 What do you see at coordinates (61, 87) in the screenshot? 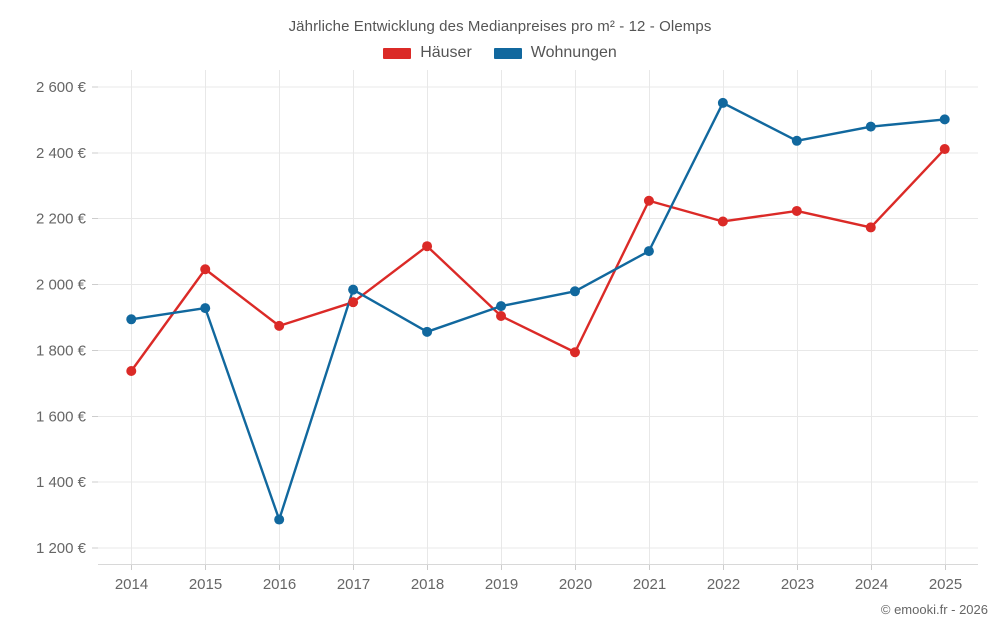
I see `y-axis-tick-label: 2 600 €` at bounding box center [61, 87].